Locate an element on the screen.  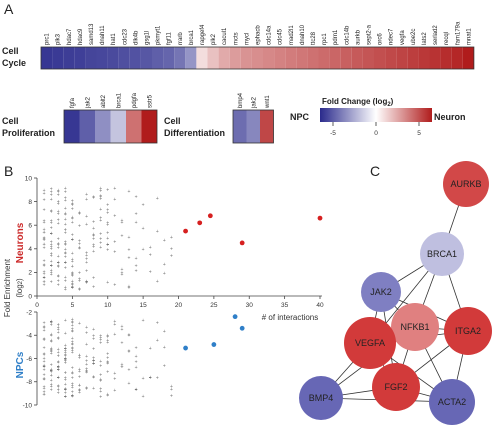
node-acta2 is located at coordinates (452, 402).